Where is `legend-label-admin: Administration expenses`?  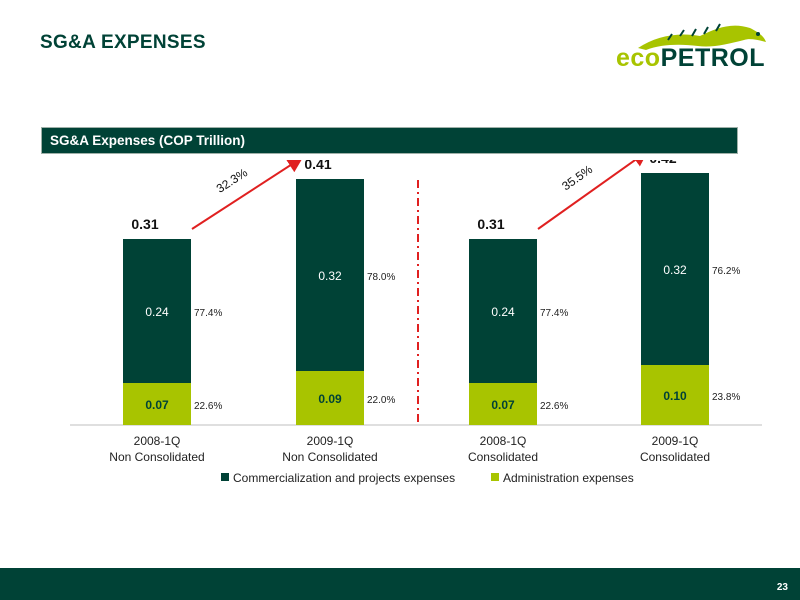
legend-label-admin: Administration expenses is located at coordinates (568, 478).